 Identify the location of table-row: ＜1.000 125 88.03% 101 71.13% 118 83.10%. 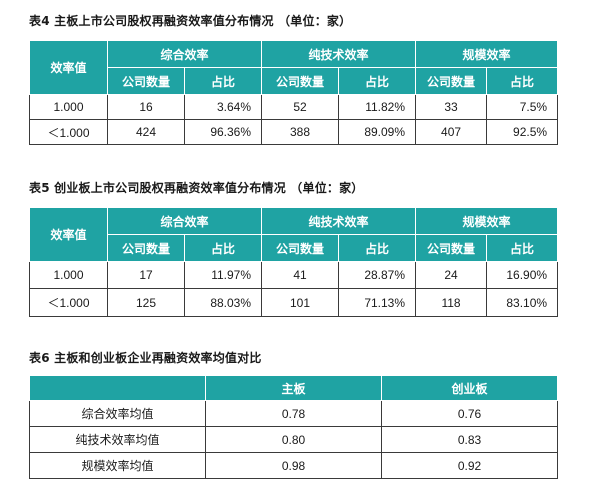
(294, 302).